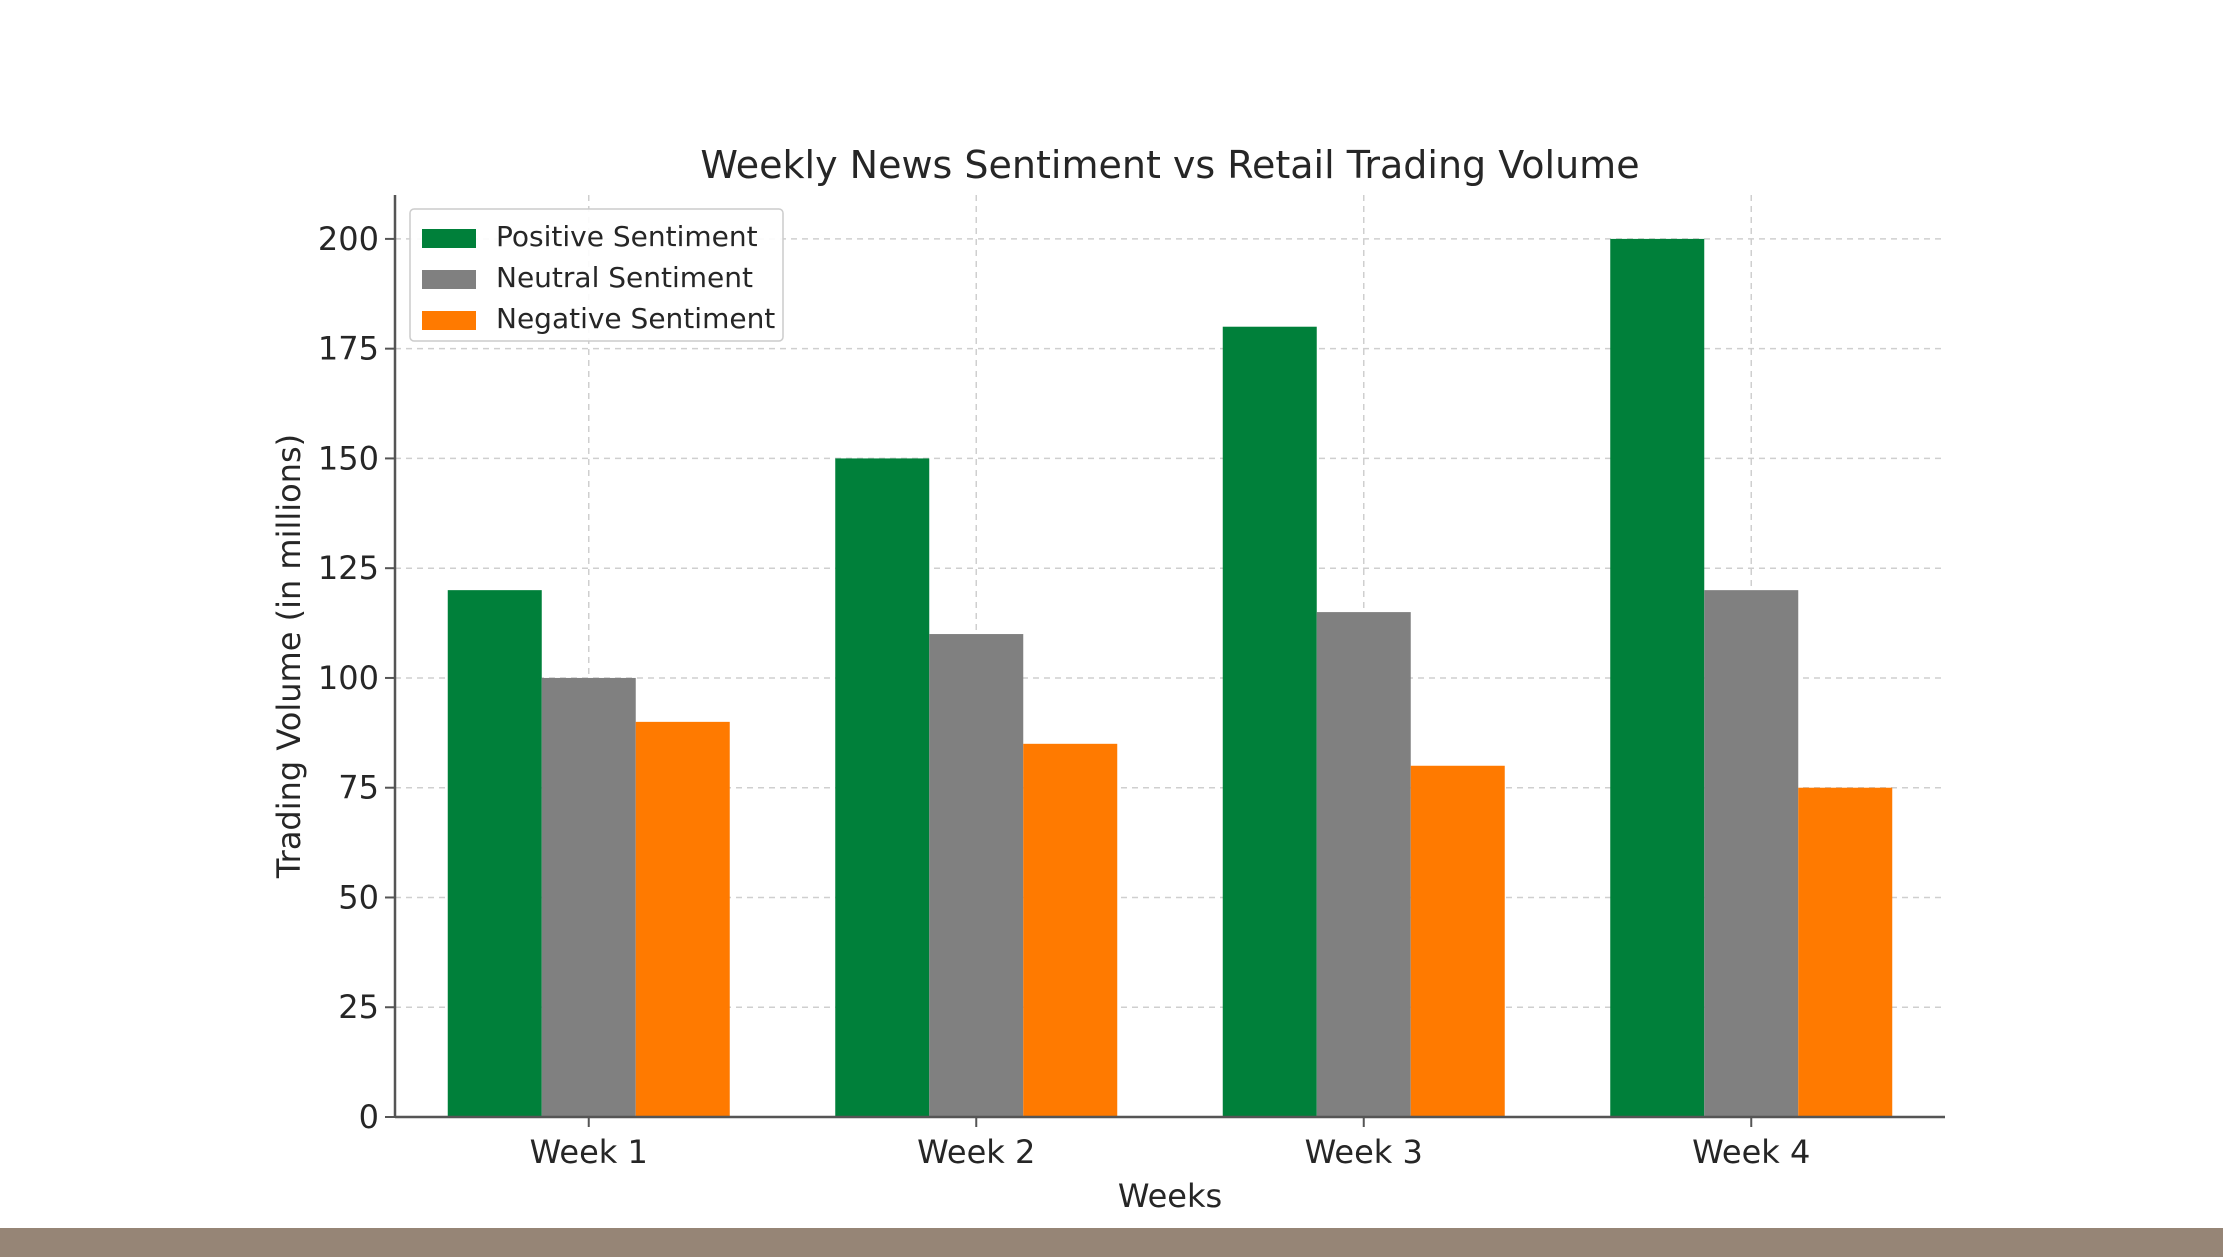 The height and width of the screenshot is (1257, 2223). What do you see at coordinates (1751, 1152) in the screenshot?
I see `x-tick-label: Week 4` at bounding box center [1751, 1152].